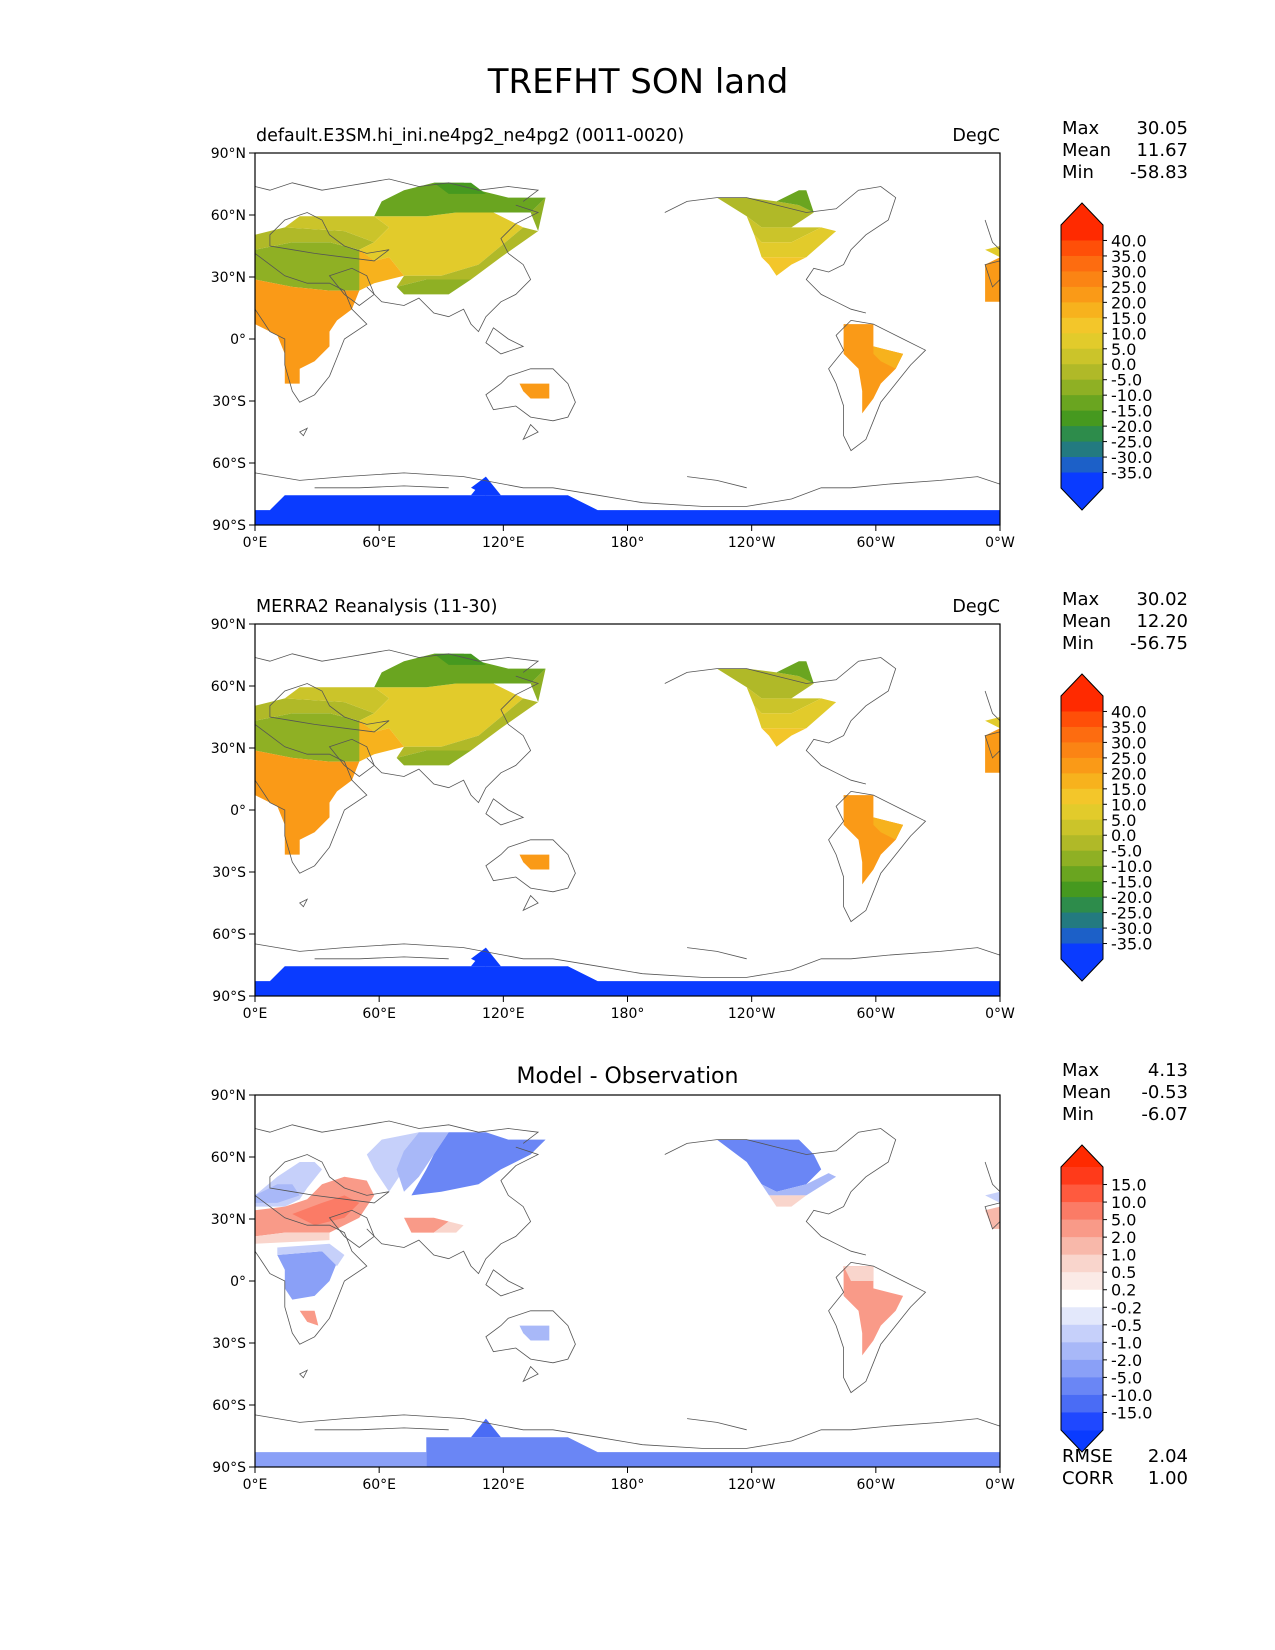  I want to click on colorbar-outline, so click(1082, 1298).